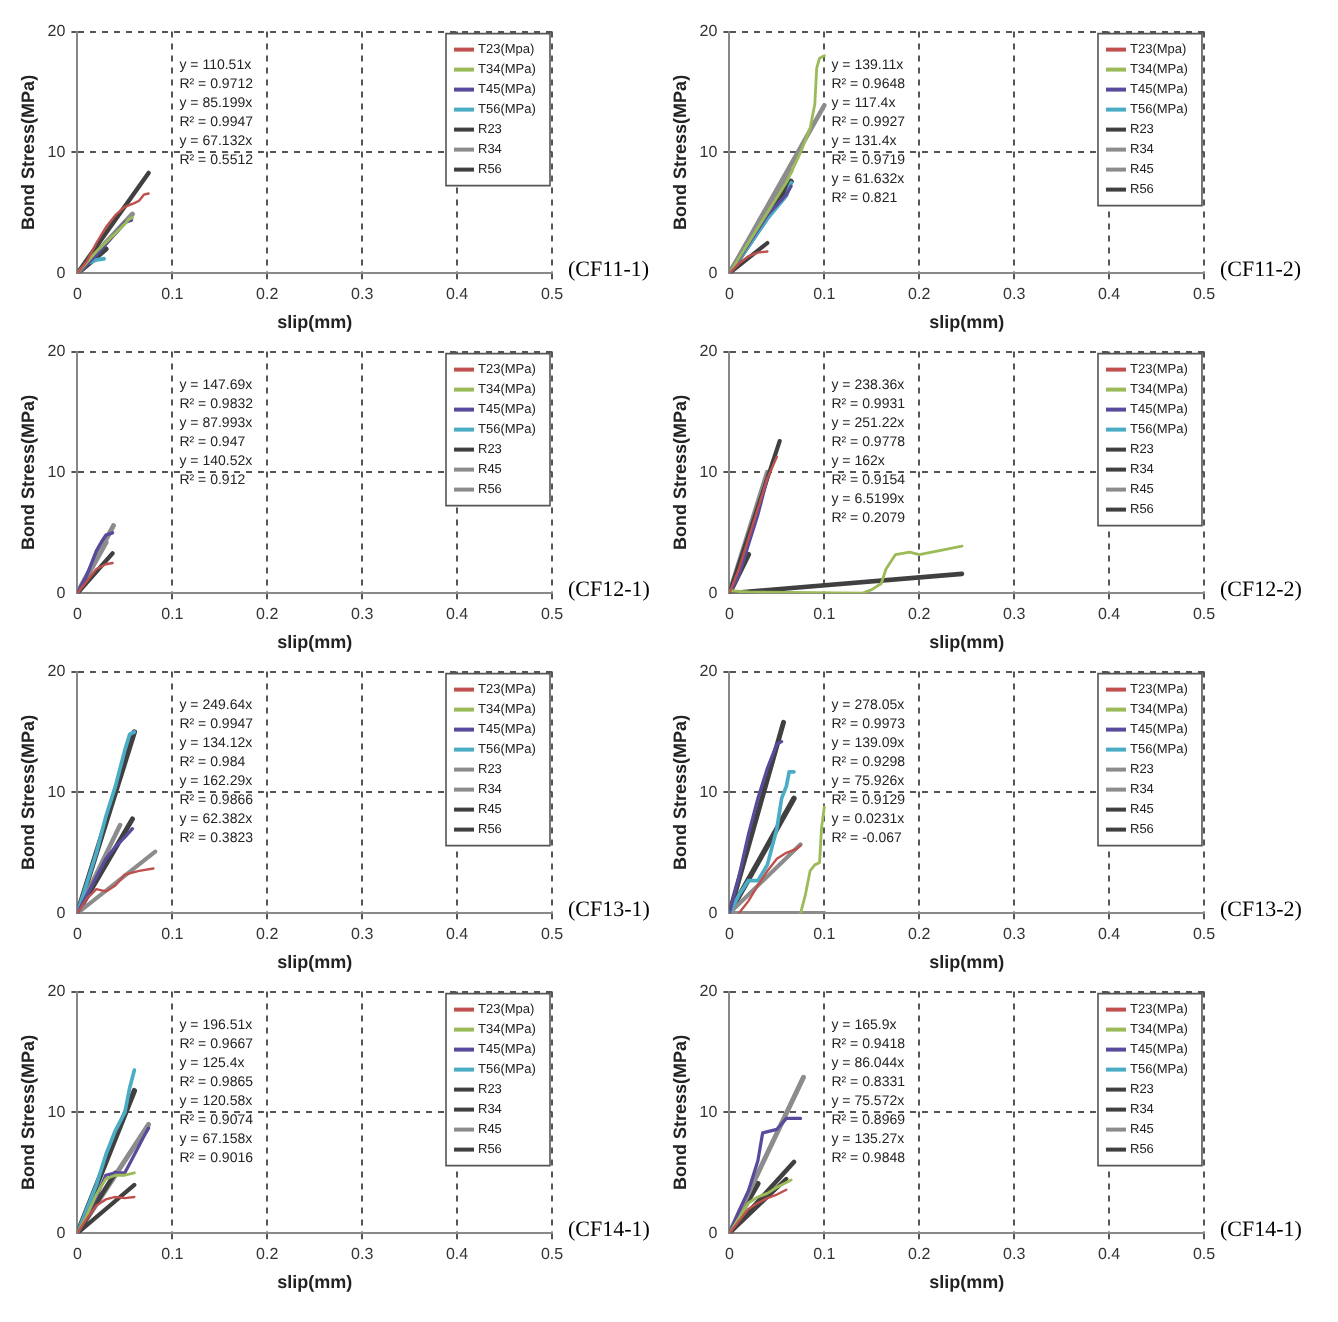  I want to click on text: (CF11-2), so click(1261, 269).